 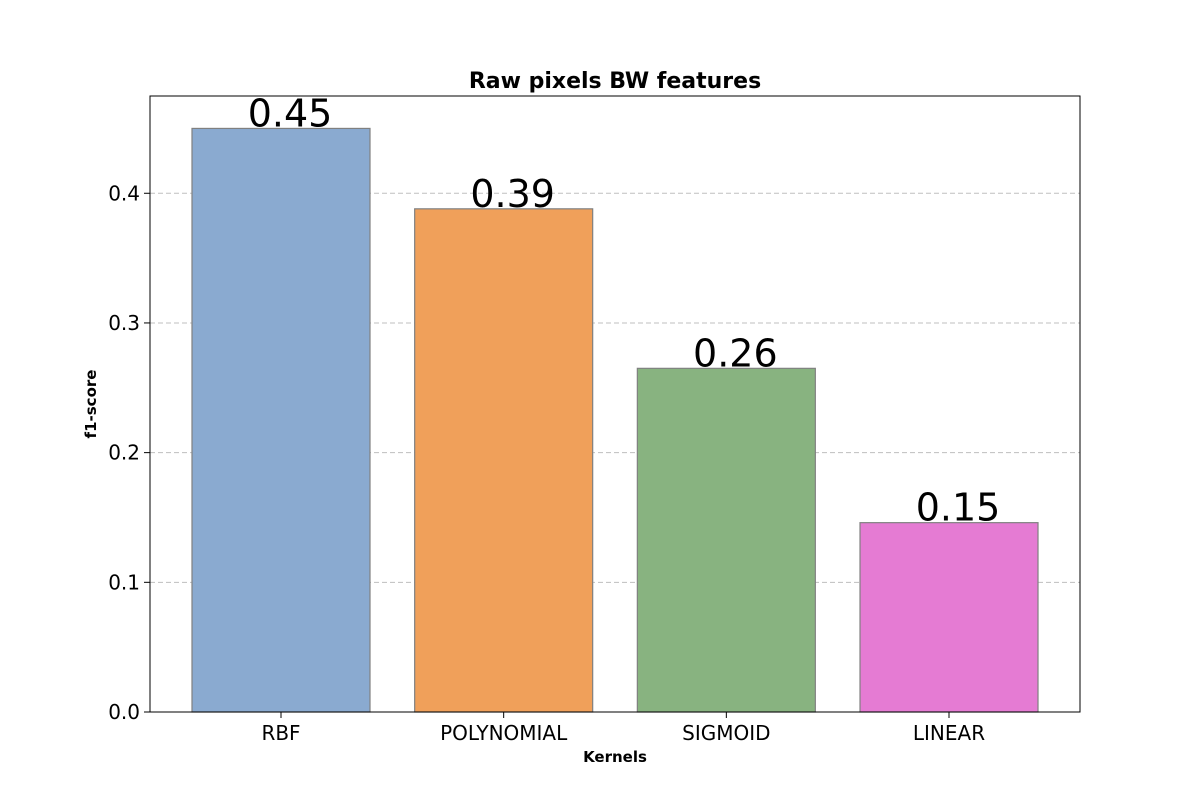 What do you see at coordinates (615, 81) in the screenshot?
I see `chart-title: Raw pixels BW features` at bounding box center [615, 81].